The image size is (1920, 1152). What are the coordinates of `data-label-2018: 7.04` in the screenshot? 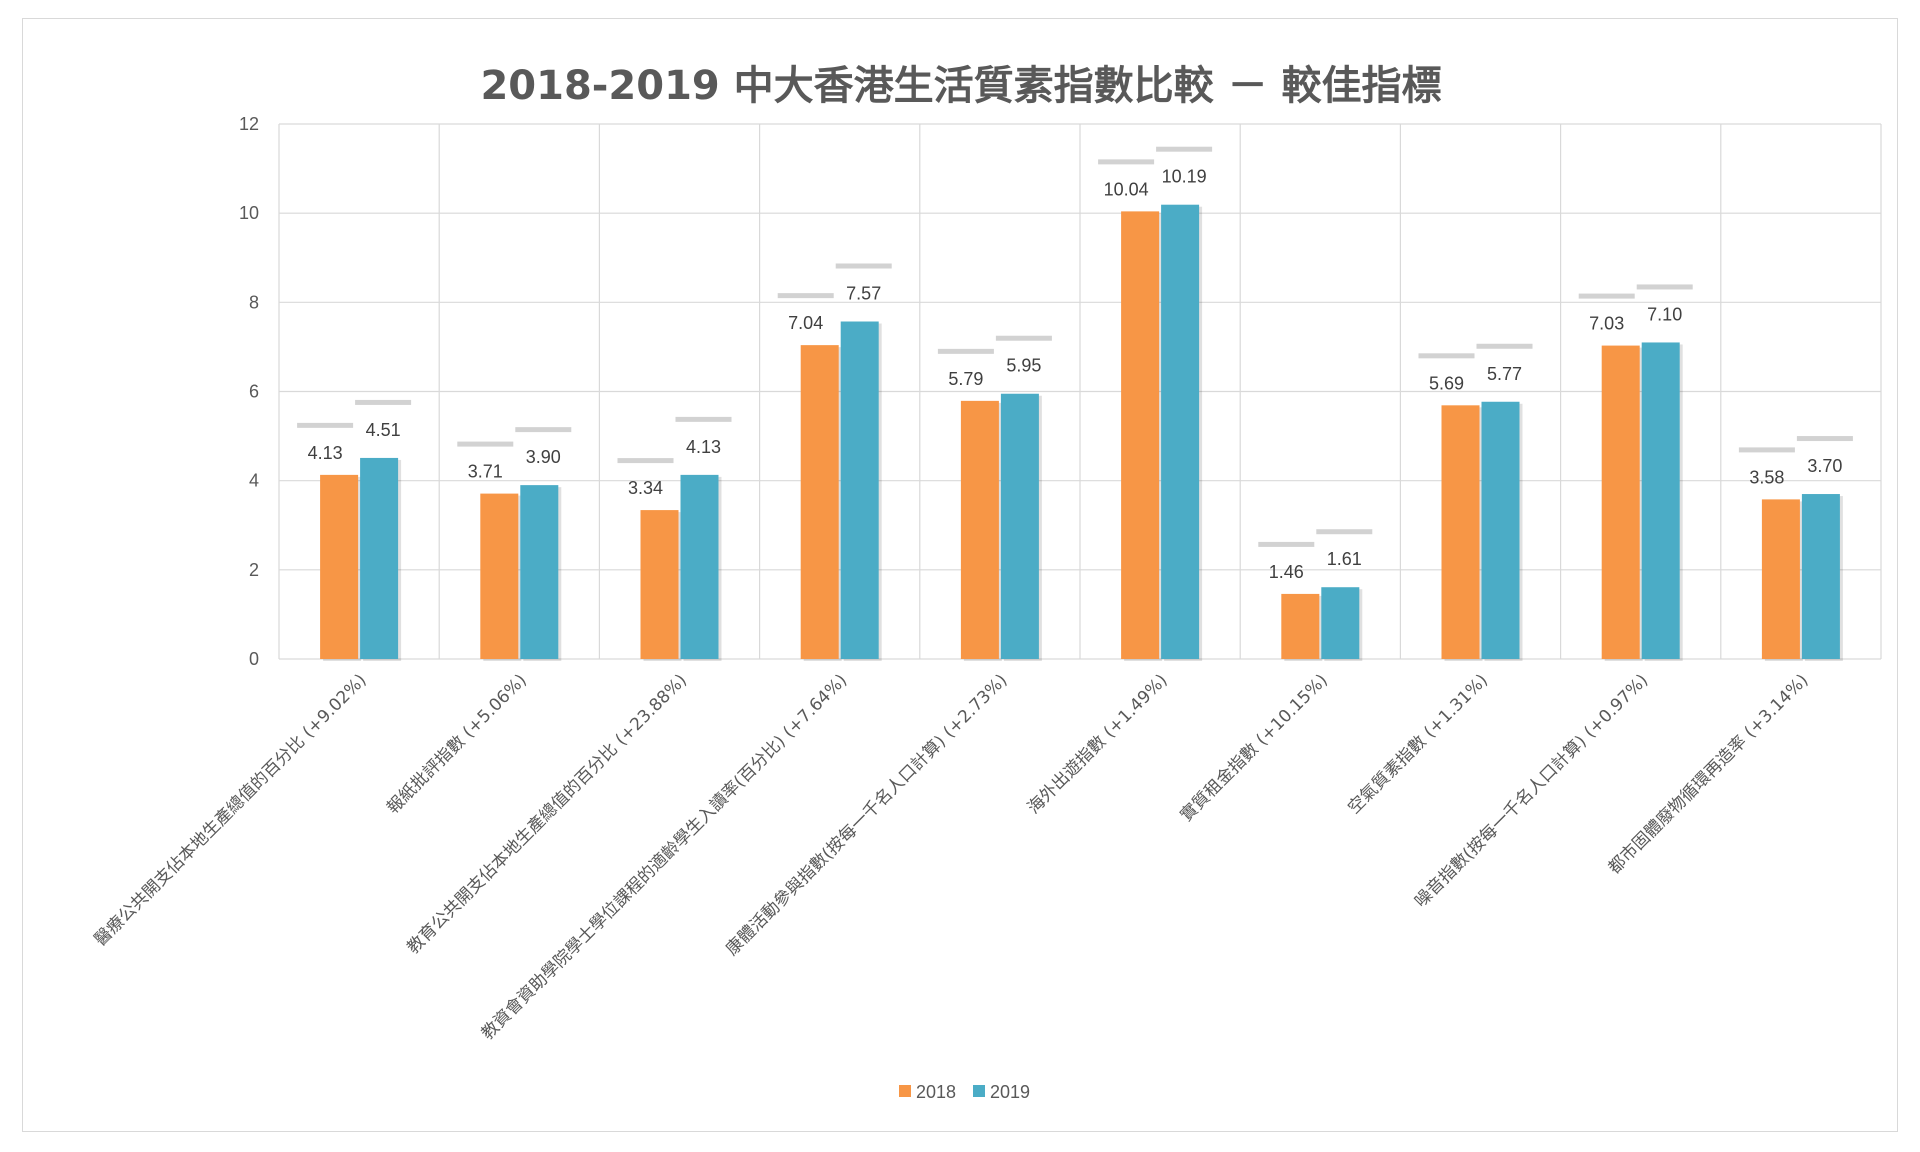 It's located at (805, 323).